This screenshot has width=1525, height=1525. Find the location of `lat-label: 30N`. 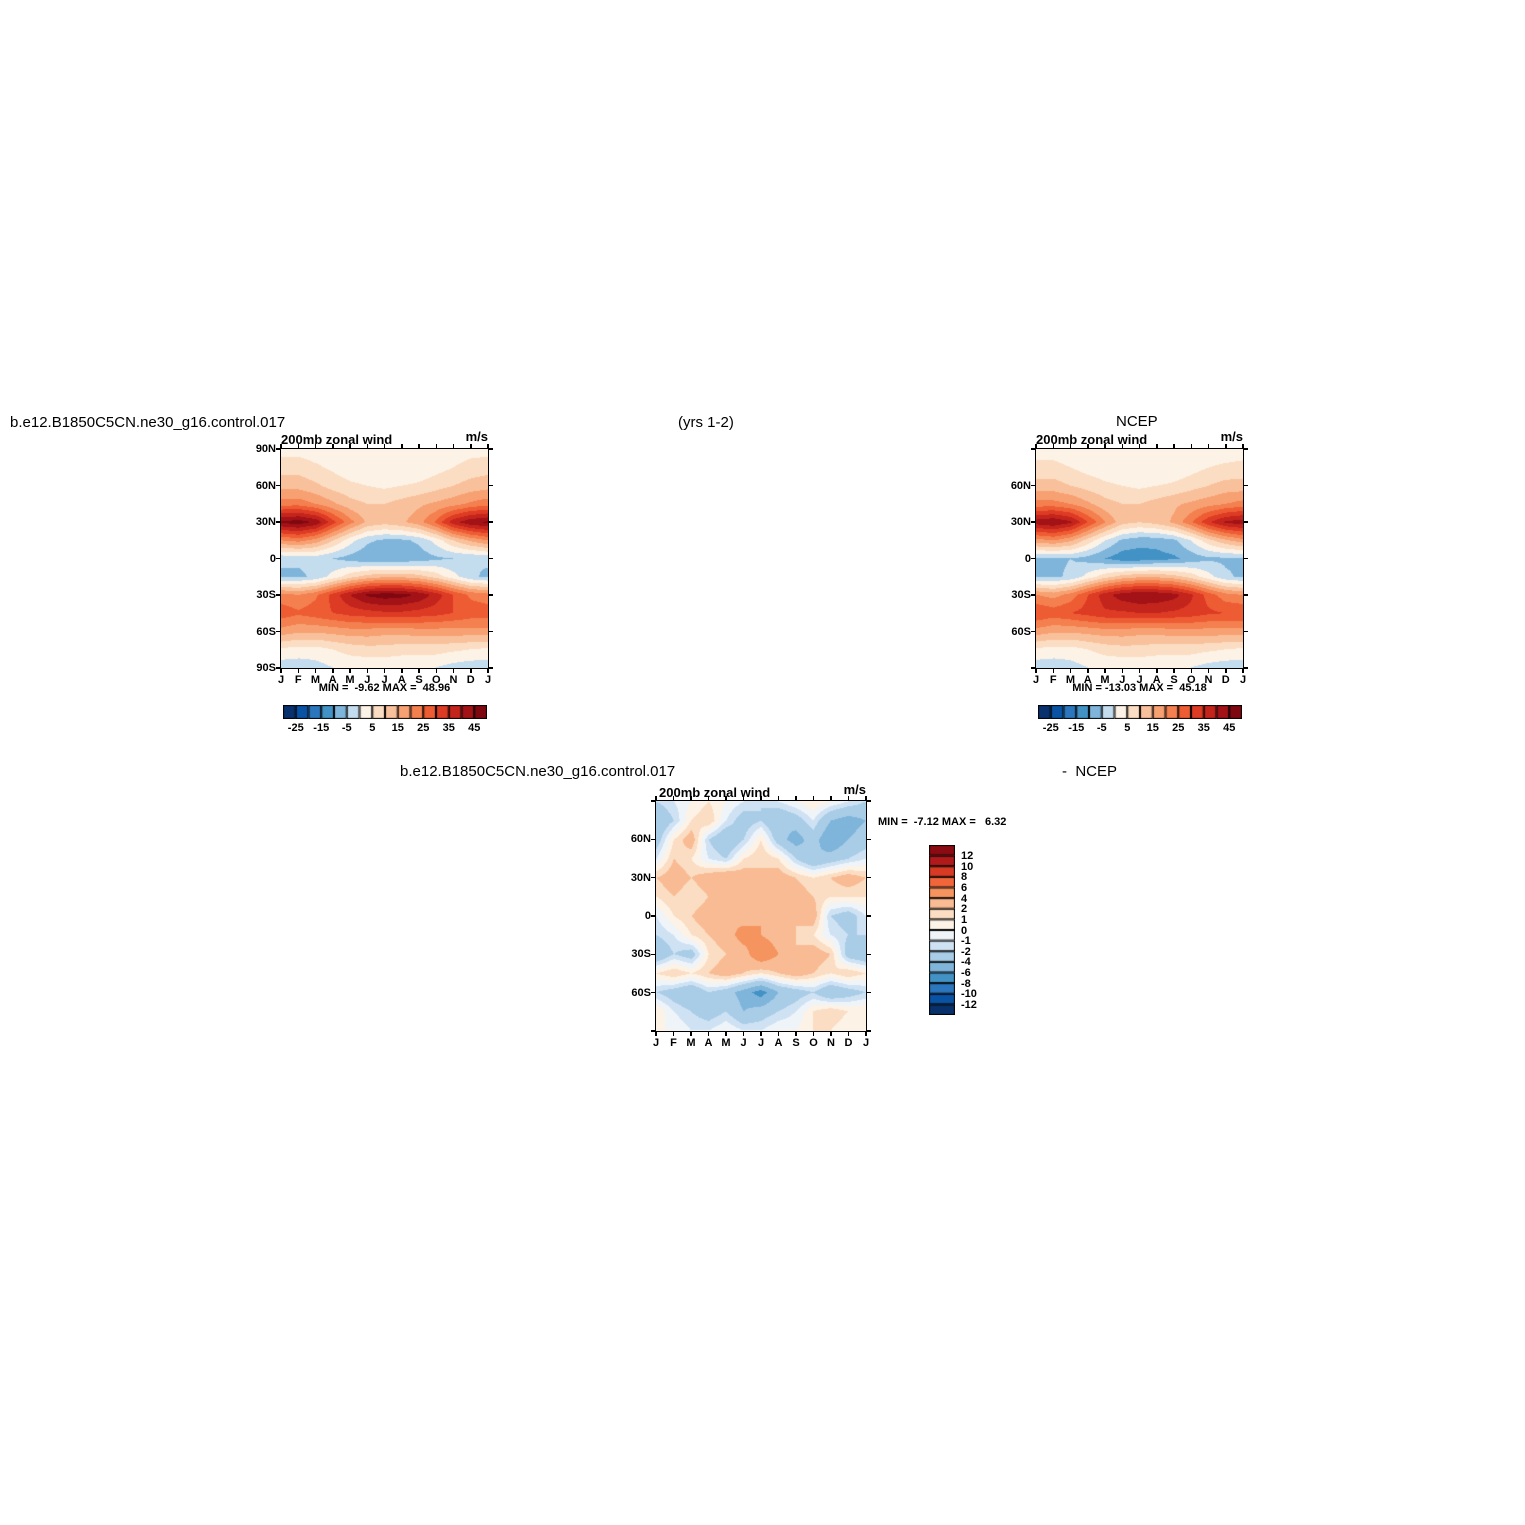

lat-label: 30N is located at coordinates (265, 522).